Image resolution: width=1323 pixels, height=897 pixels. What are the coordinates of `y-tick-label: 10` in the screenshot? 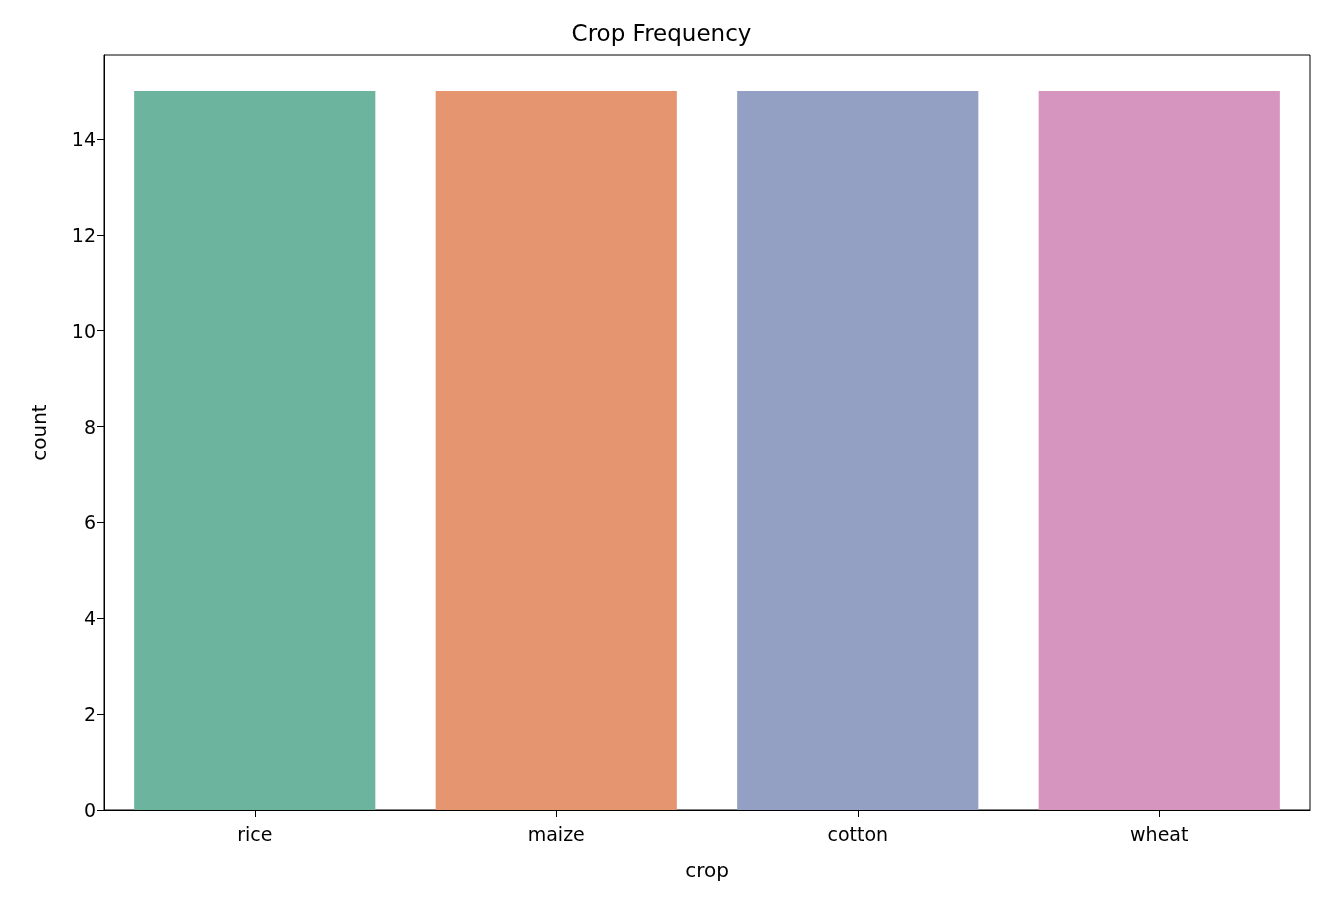 It's located at (83, 330).